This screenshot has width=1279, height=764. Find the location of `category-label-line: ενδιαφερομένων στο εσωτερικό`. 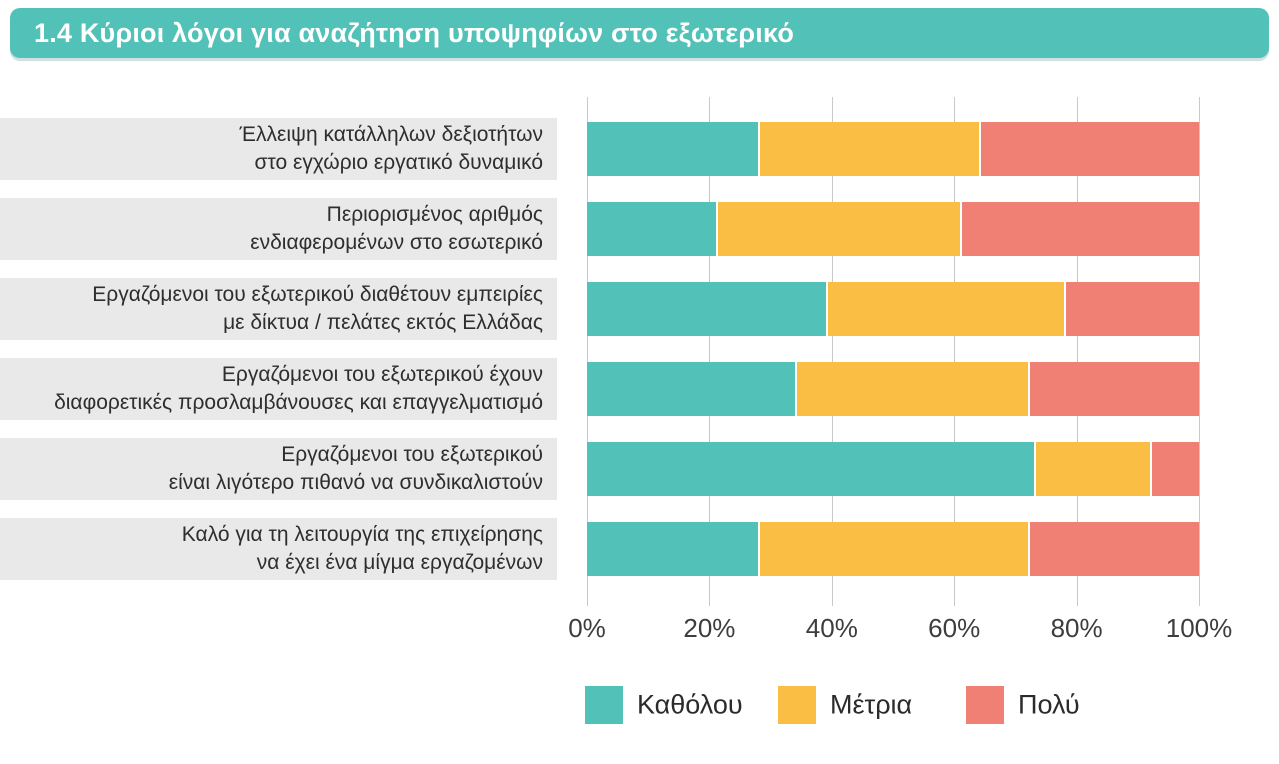

category-label-line: ενδιαφερομένων στο εσωτερικό is located at coordinates (396, 242).